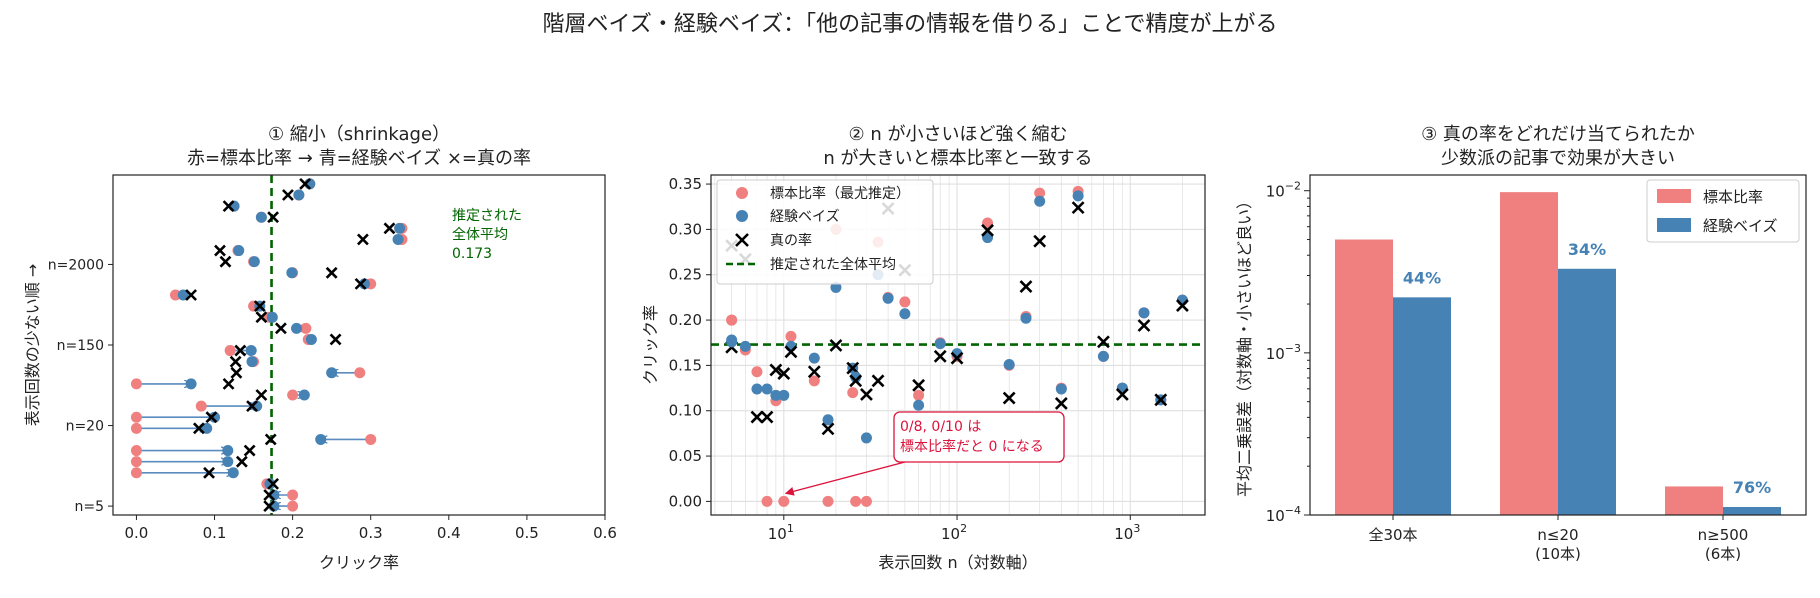 Image resolution: width=1820 pixels, height=598 pixels. What do you see at coordinates (840, 193) in the screenshot?
I see `panel2-legend-label: 標本比率（最尤推定）` at bounding box center [840, 193].